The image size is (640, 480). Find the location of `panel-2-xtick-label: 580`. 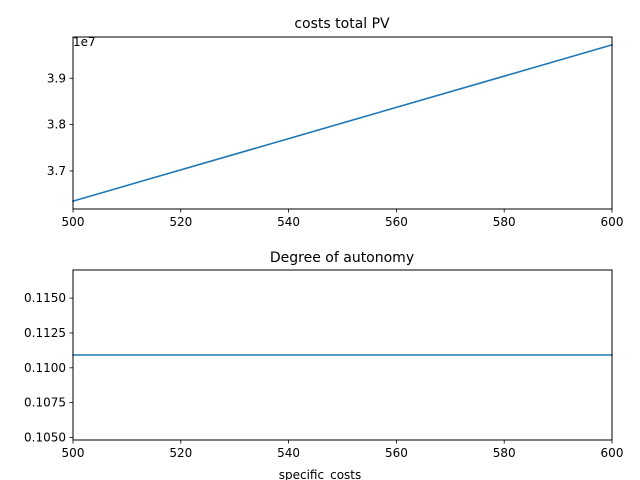

panel-2-xtick-label: 580 is located at coordinates (504, 453).